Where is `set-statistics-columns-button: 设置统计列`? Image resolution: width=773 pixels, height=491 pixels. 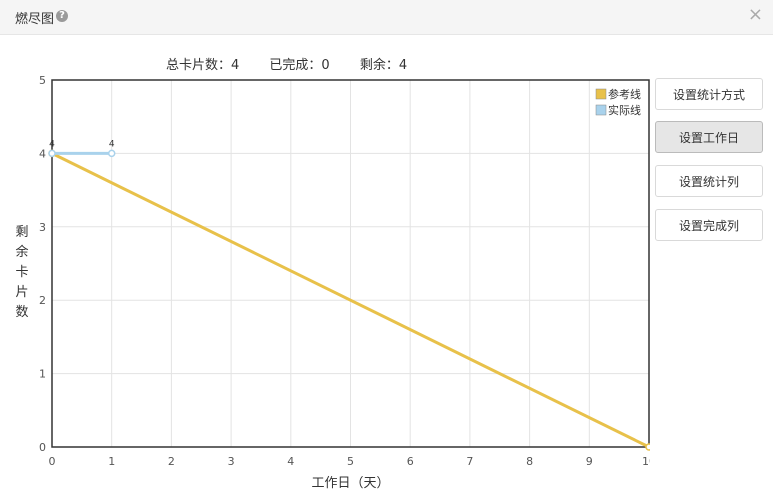 set-statistics-columns-button: 设置统计列 is located at coordinates (709, 181).